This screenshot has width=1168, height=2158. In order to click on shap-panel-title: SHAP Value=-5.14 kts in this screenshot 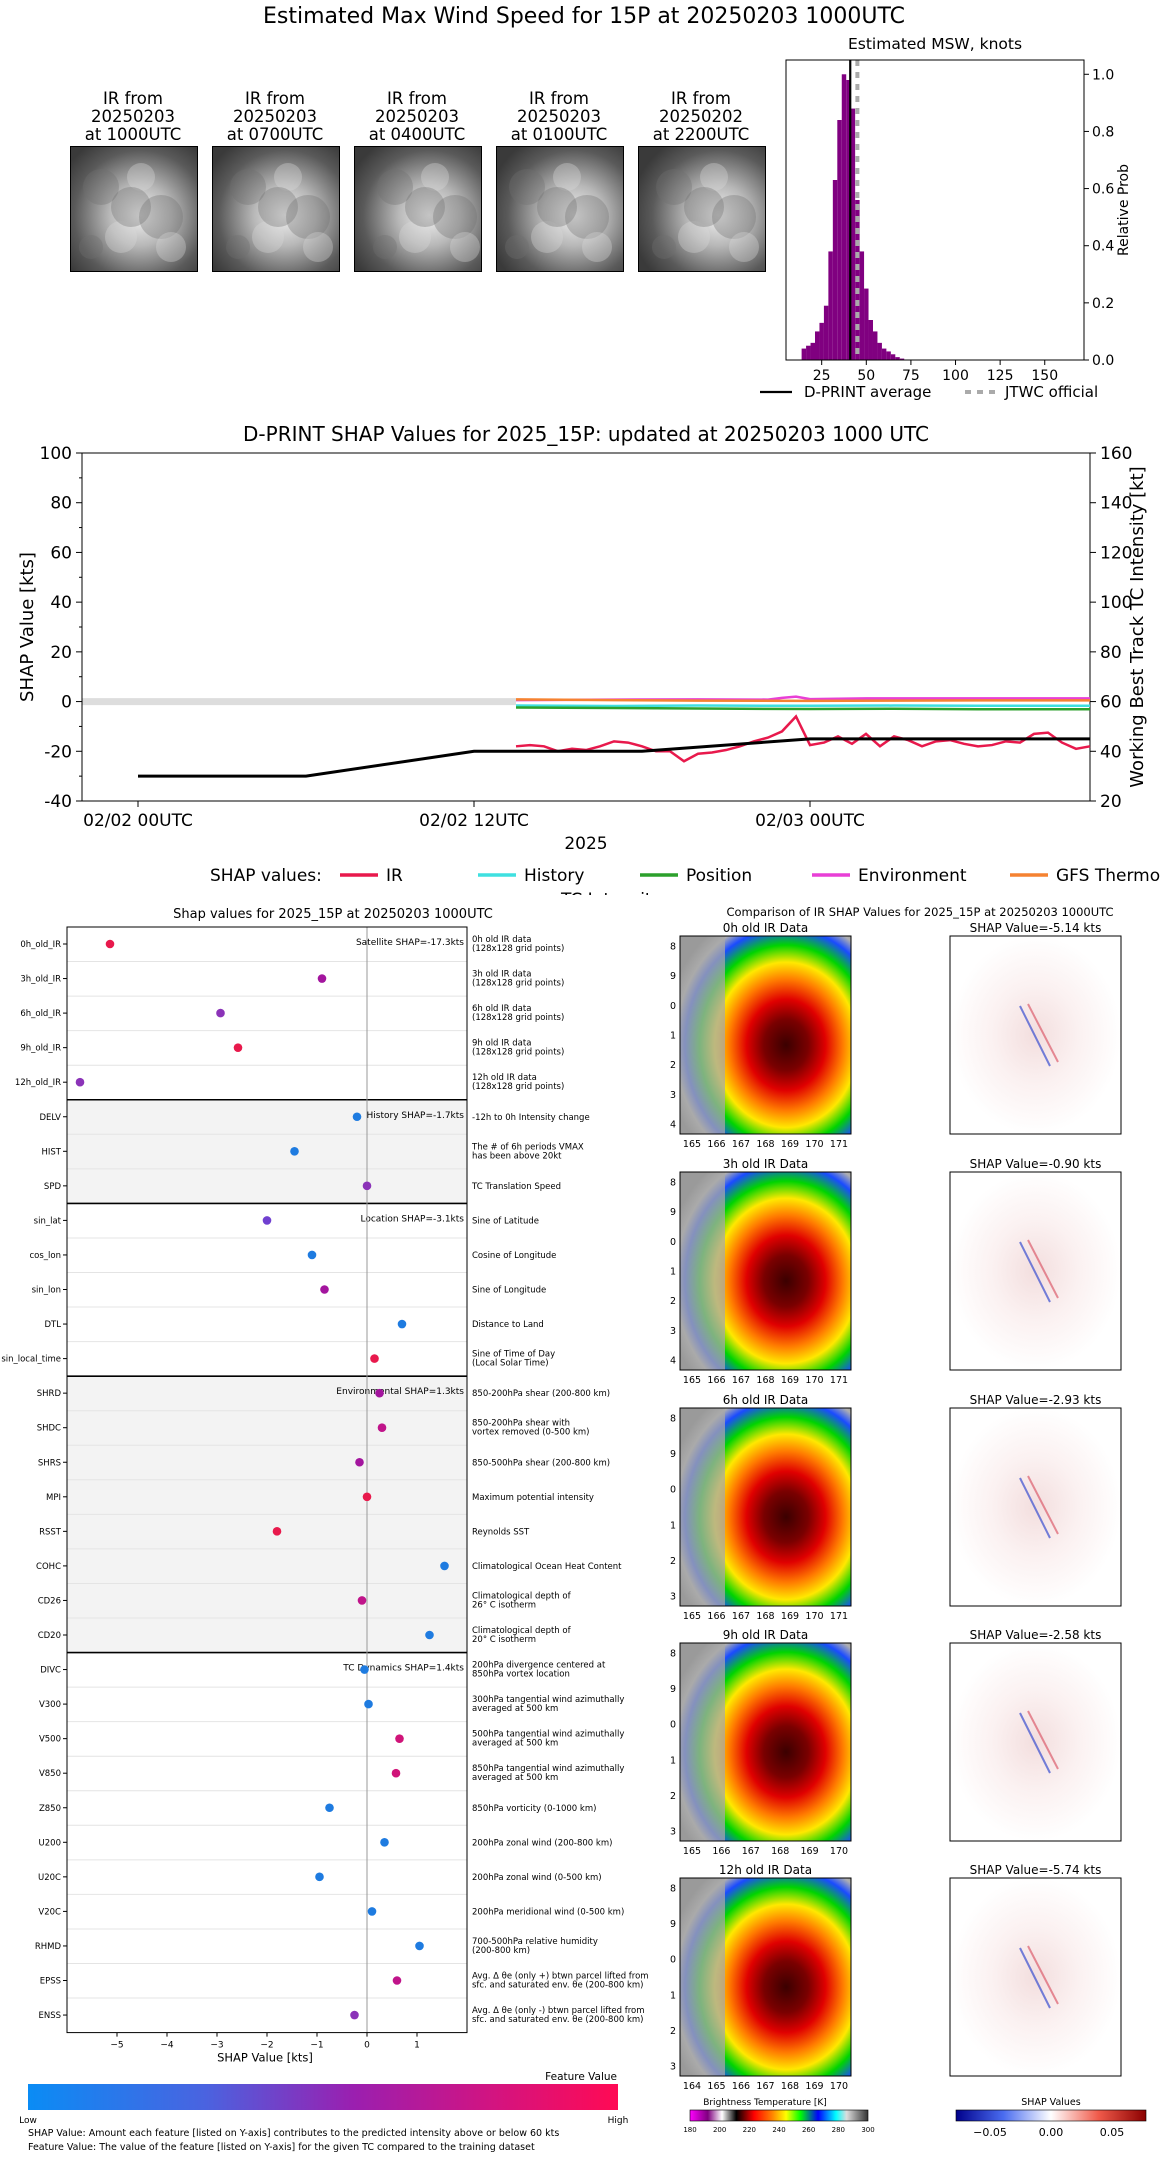, I will do `click(1036, 928)`.